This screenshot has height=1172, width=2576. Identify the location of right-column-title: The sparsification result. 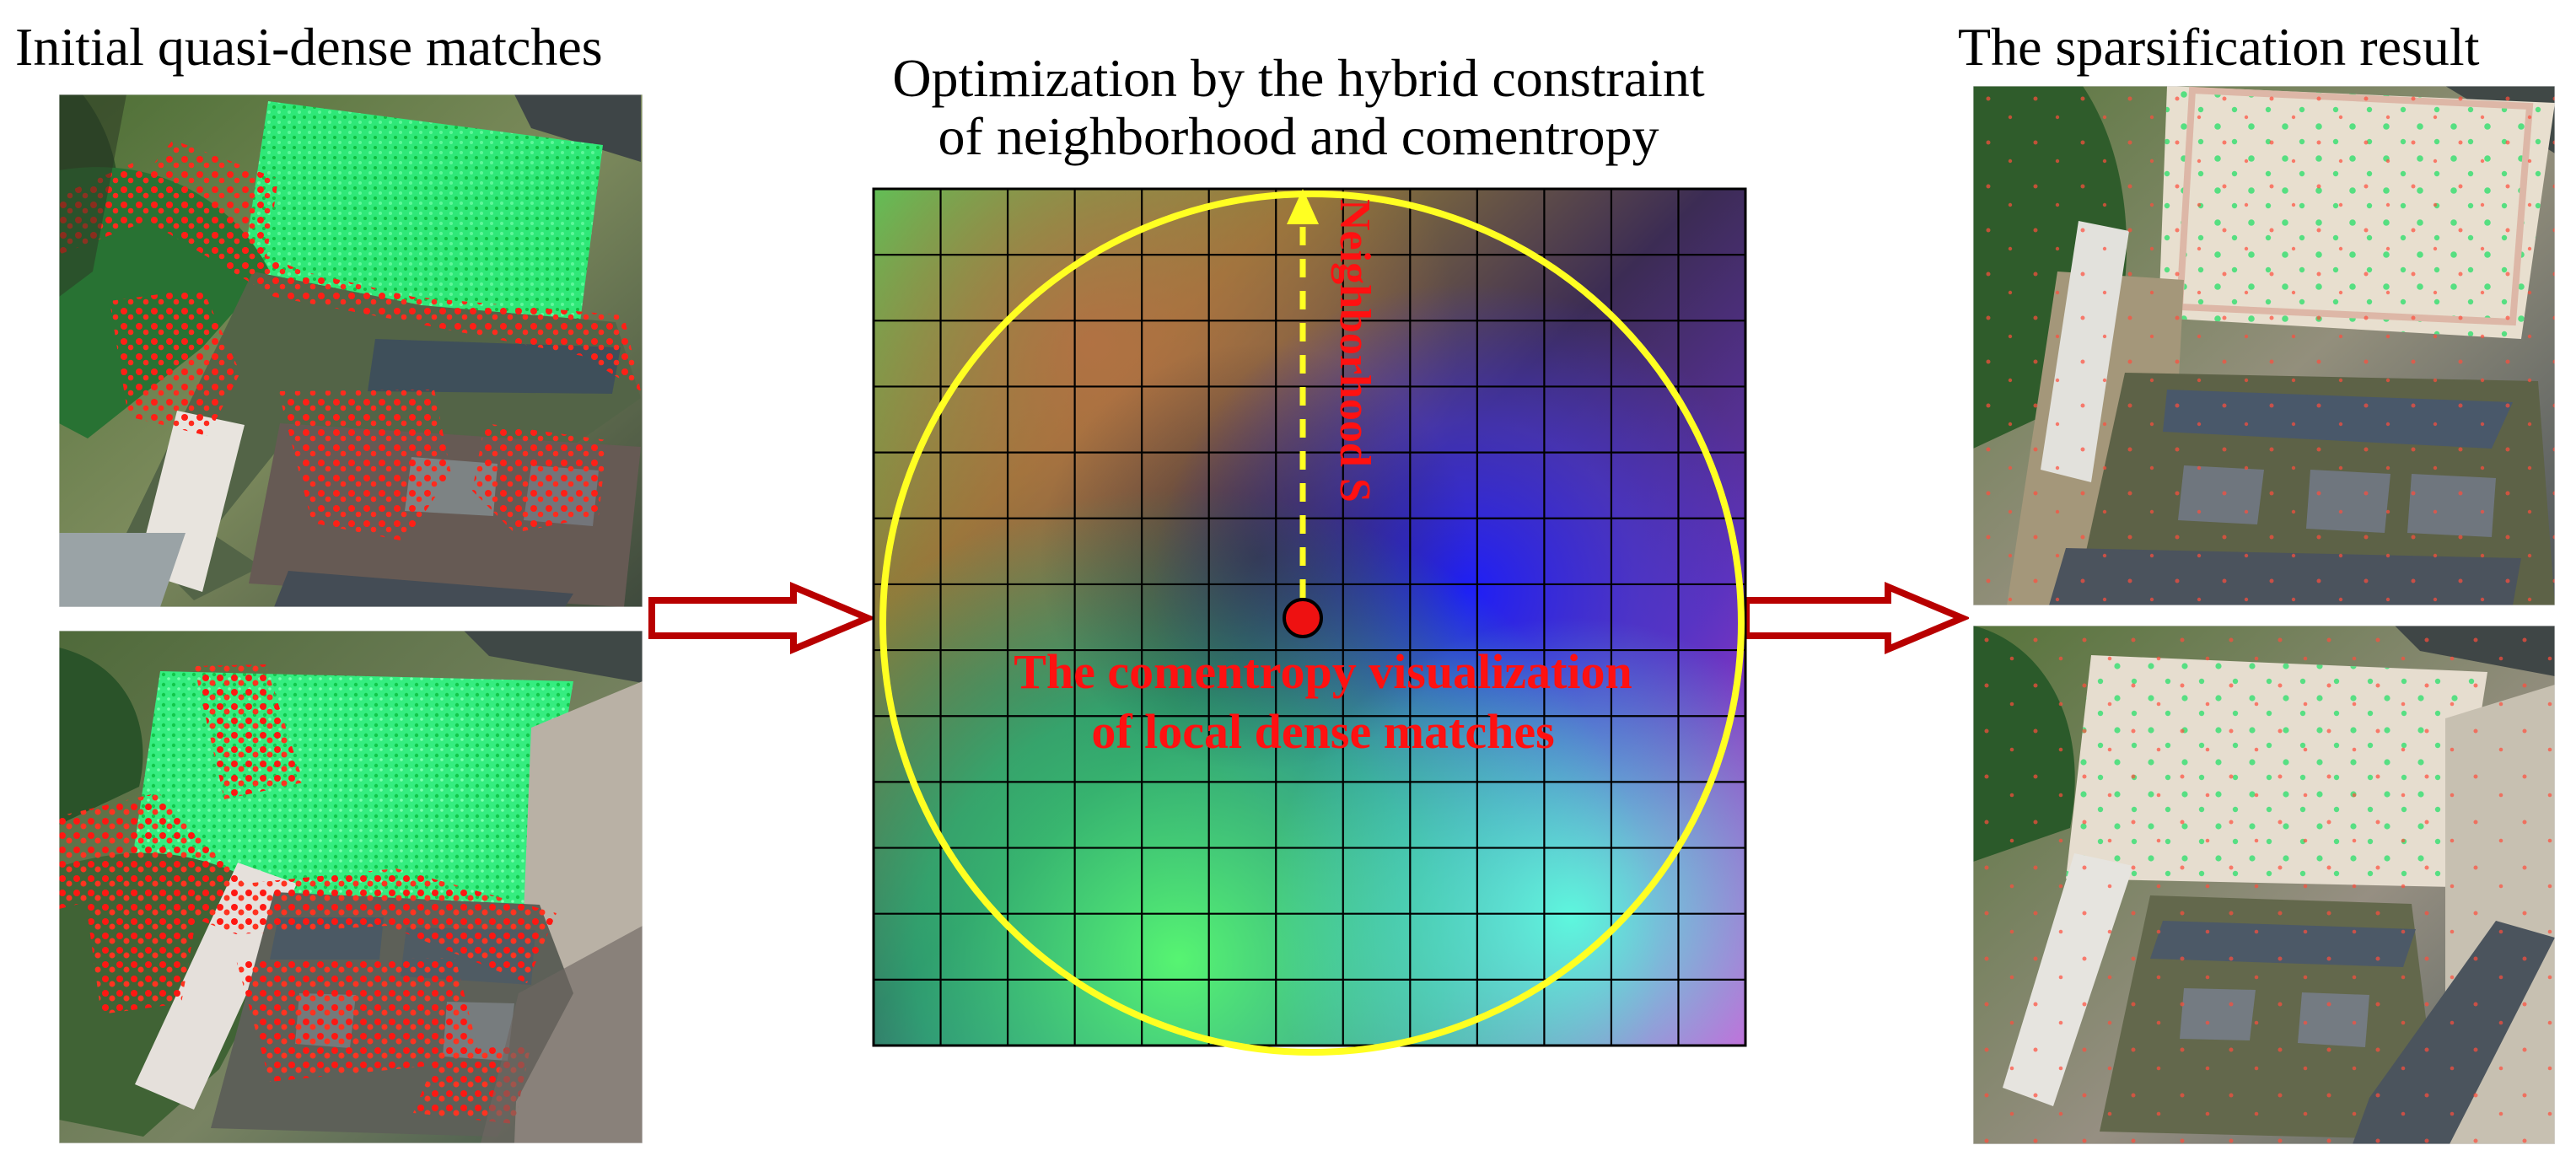
(2219, 47).